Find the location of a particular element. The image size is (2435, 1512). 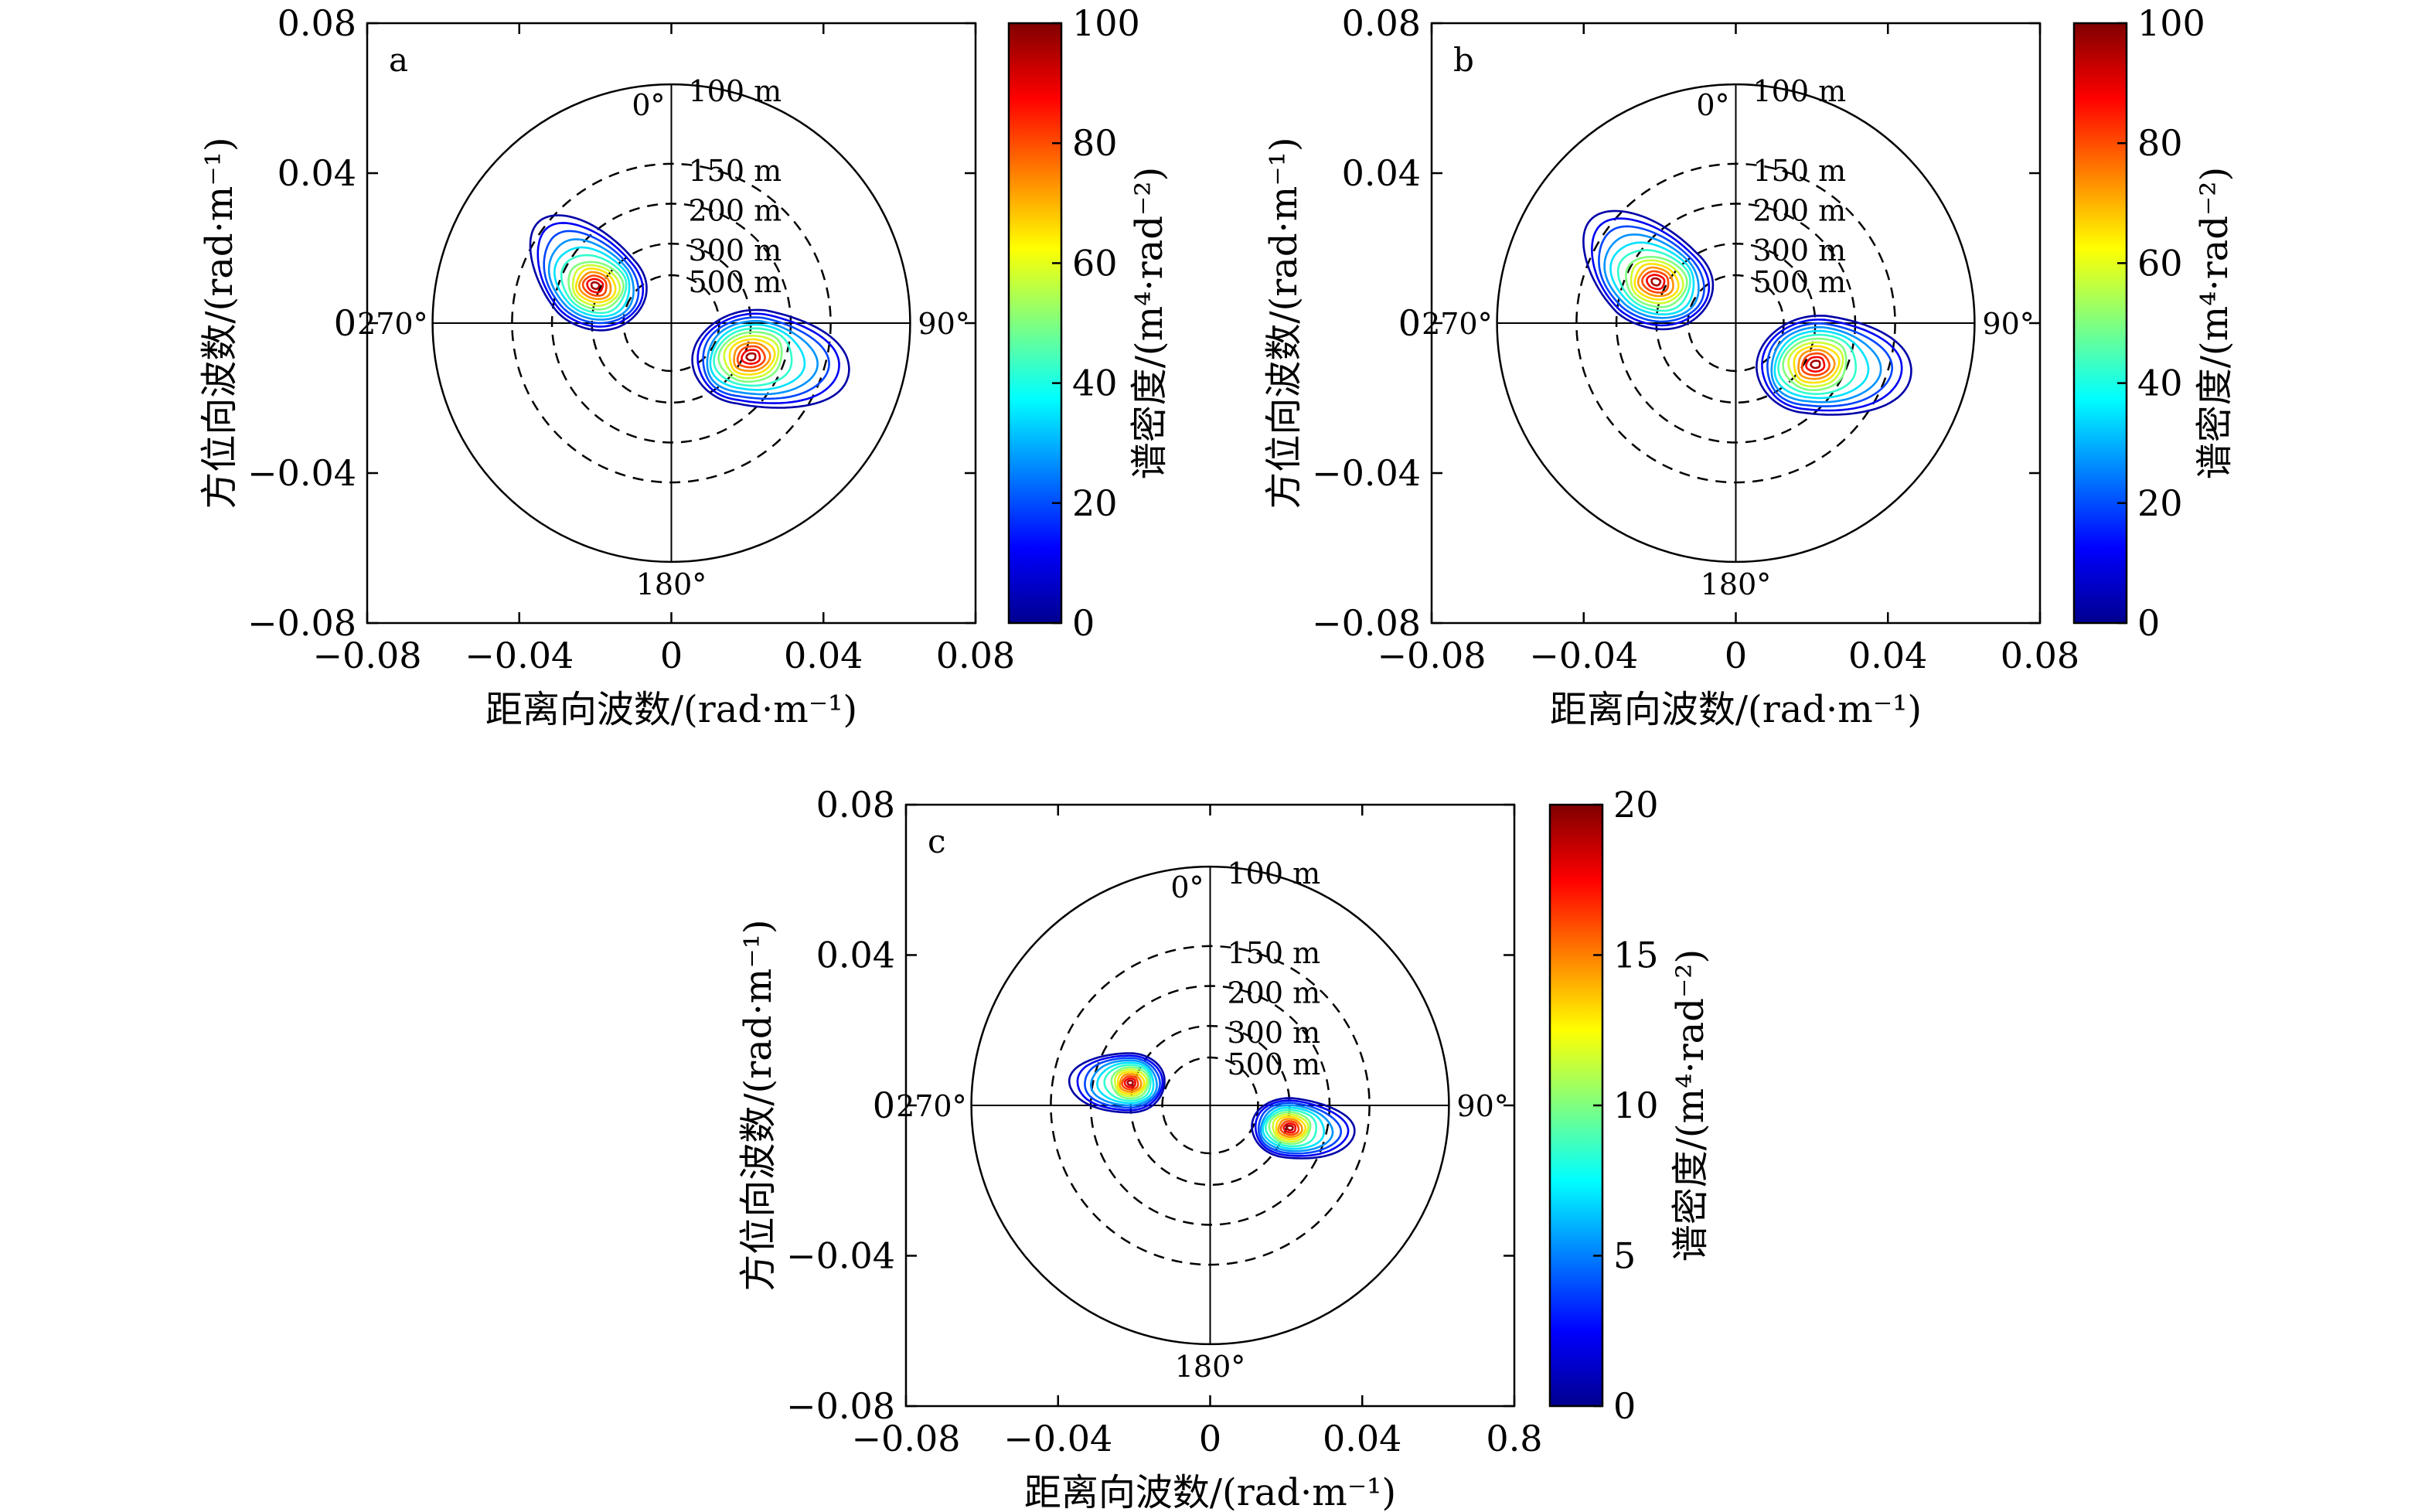

y-tick-label: 0.04 is located at coordinates (855, 956).